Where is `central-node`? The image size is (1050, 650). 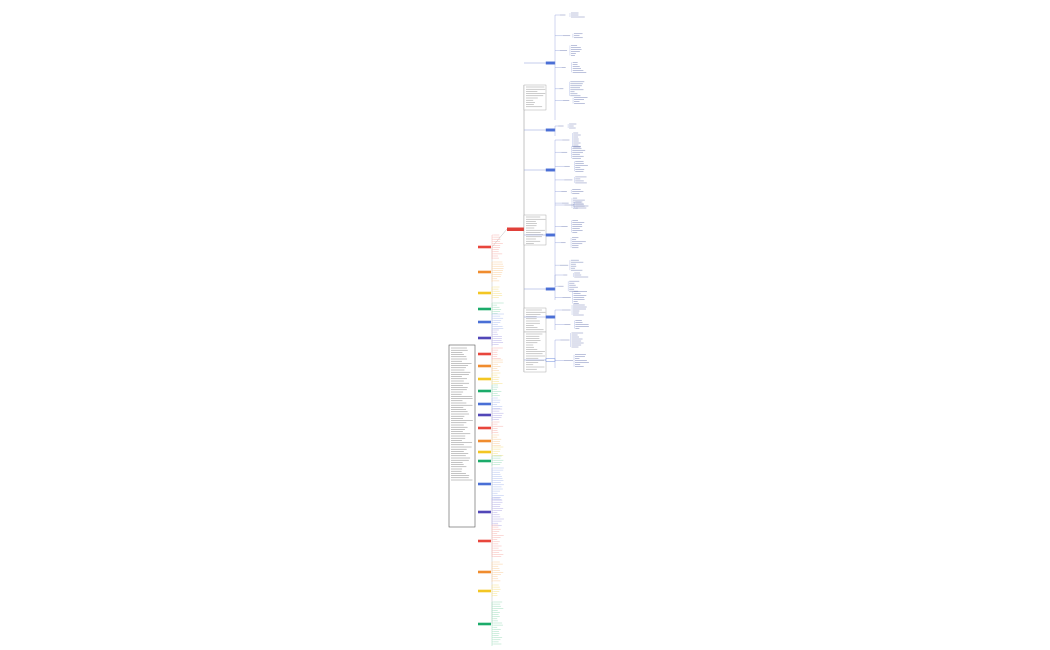 central-node is located at coordinates (515, 229).